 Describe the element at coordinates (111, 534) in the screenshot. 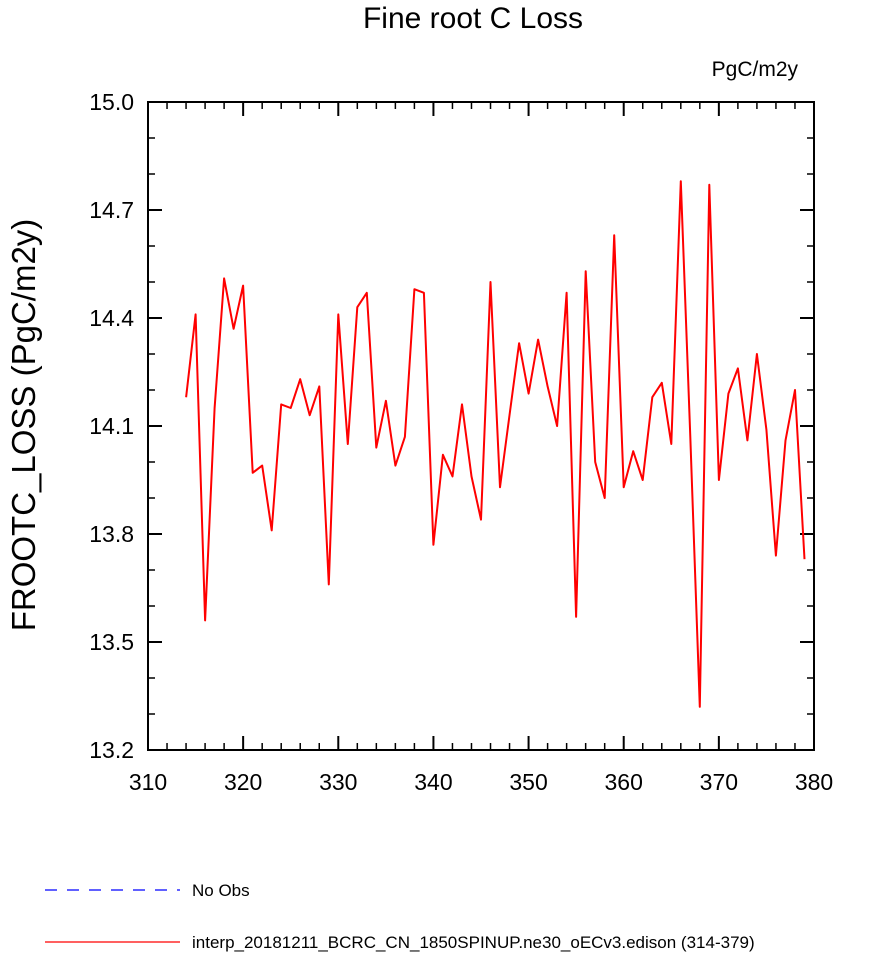

I see `y-tick-label: 13.8` at that location.